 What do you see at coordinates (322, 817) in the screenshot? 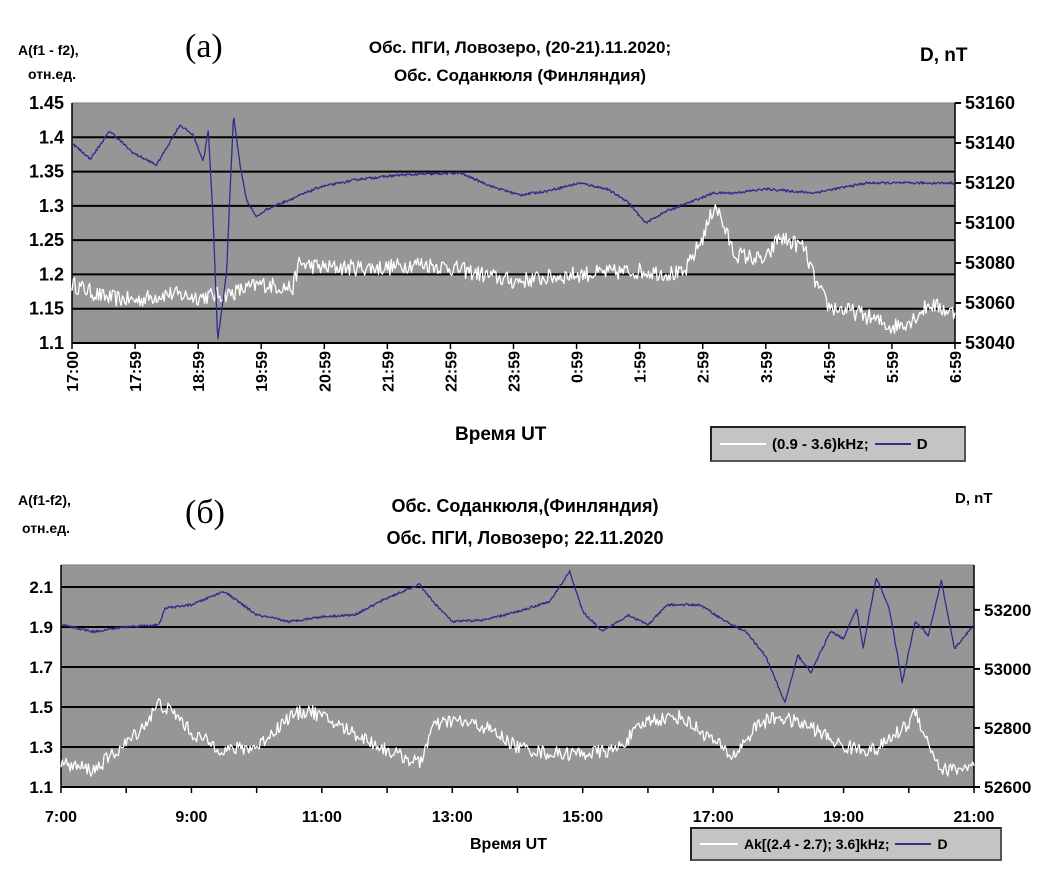
I see `x-tick-label: 11:00` at bounding box center [322, 817].